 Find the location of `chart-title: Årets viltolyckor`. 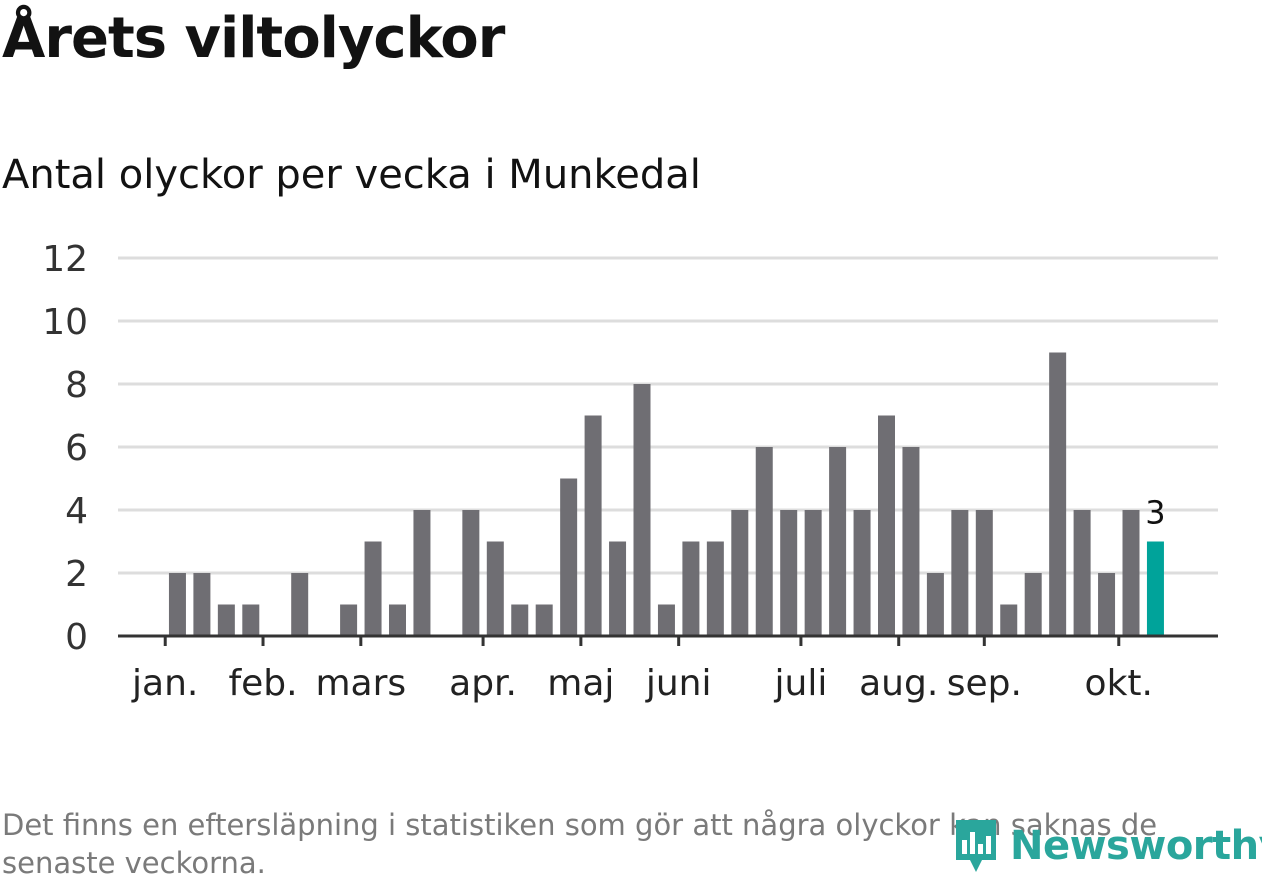

chart-title: Årets viltolyckor is located at coordinates (253, 38).